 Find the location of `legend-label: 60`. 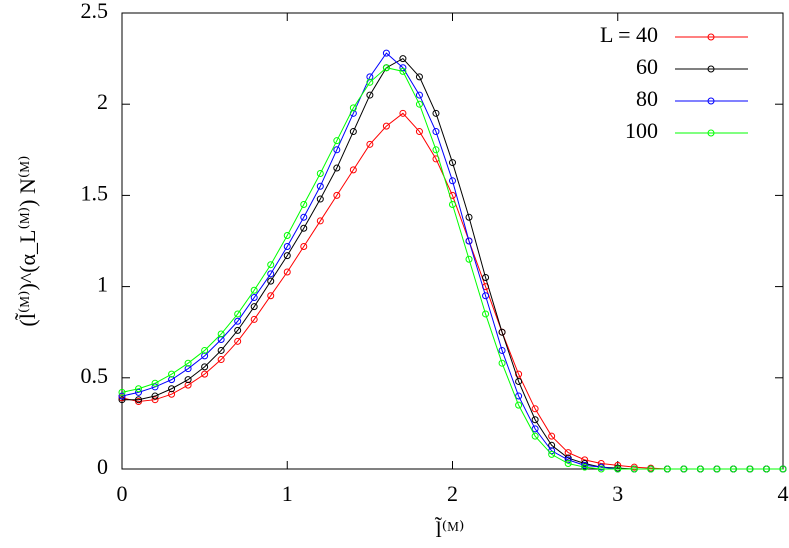

legend-label: 60 is located at coordinates (647, 66).